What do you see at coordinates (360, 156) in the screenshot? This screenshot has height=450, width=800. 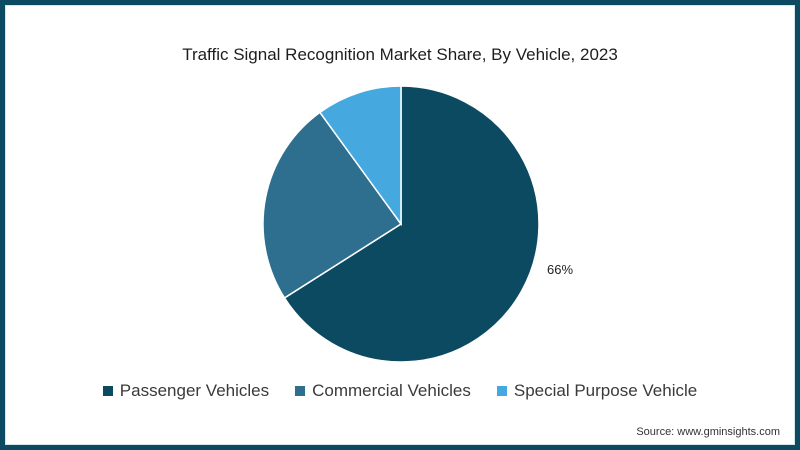 I see `slice-special-purpose-vehicle` at bounding box center [360, 156].